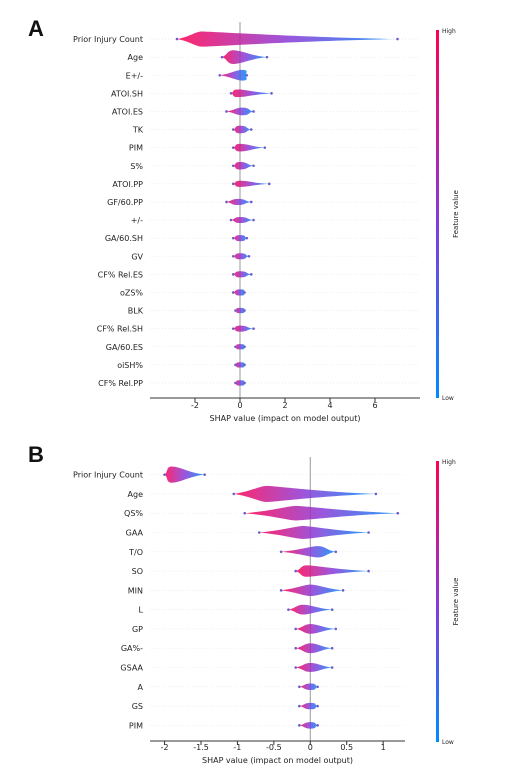 This screenshot has height=775, width=507. What do you see at coordinates (36, 454) in the screenshot?
I see `panel-letter-b: B` at bounding box center [36, 454].